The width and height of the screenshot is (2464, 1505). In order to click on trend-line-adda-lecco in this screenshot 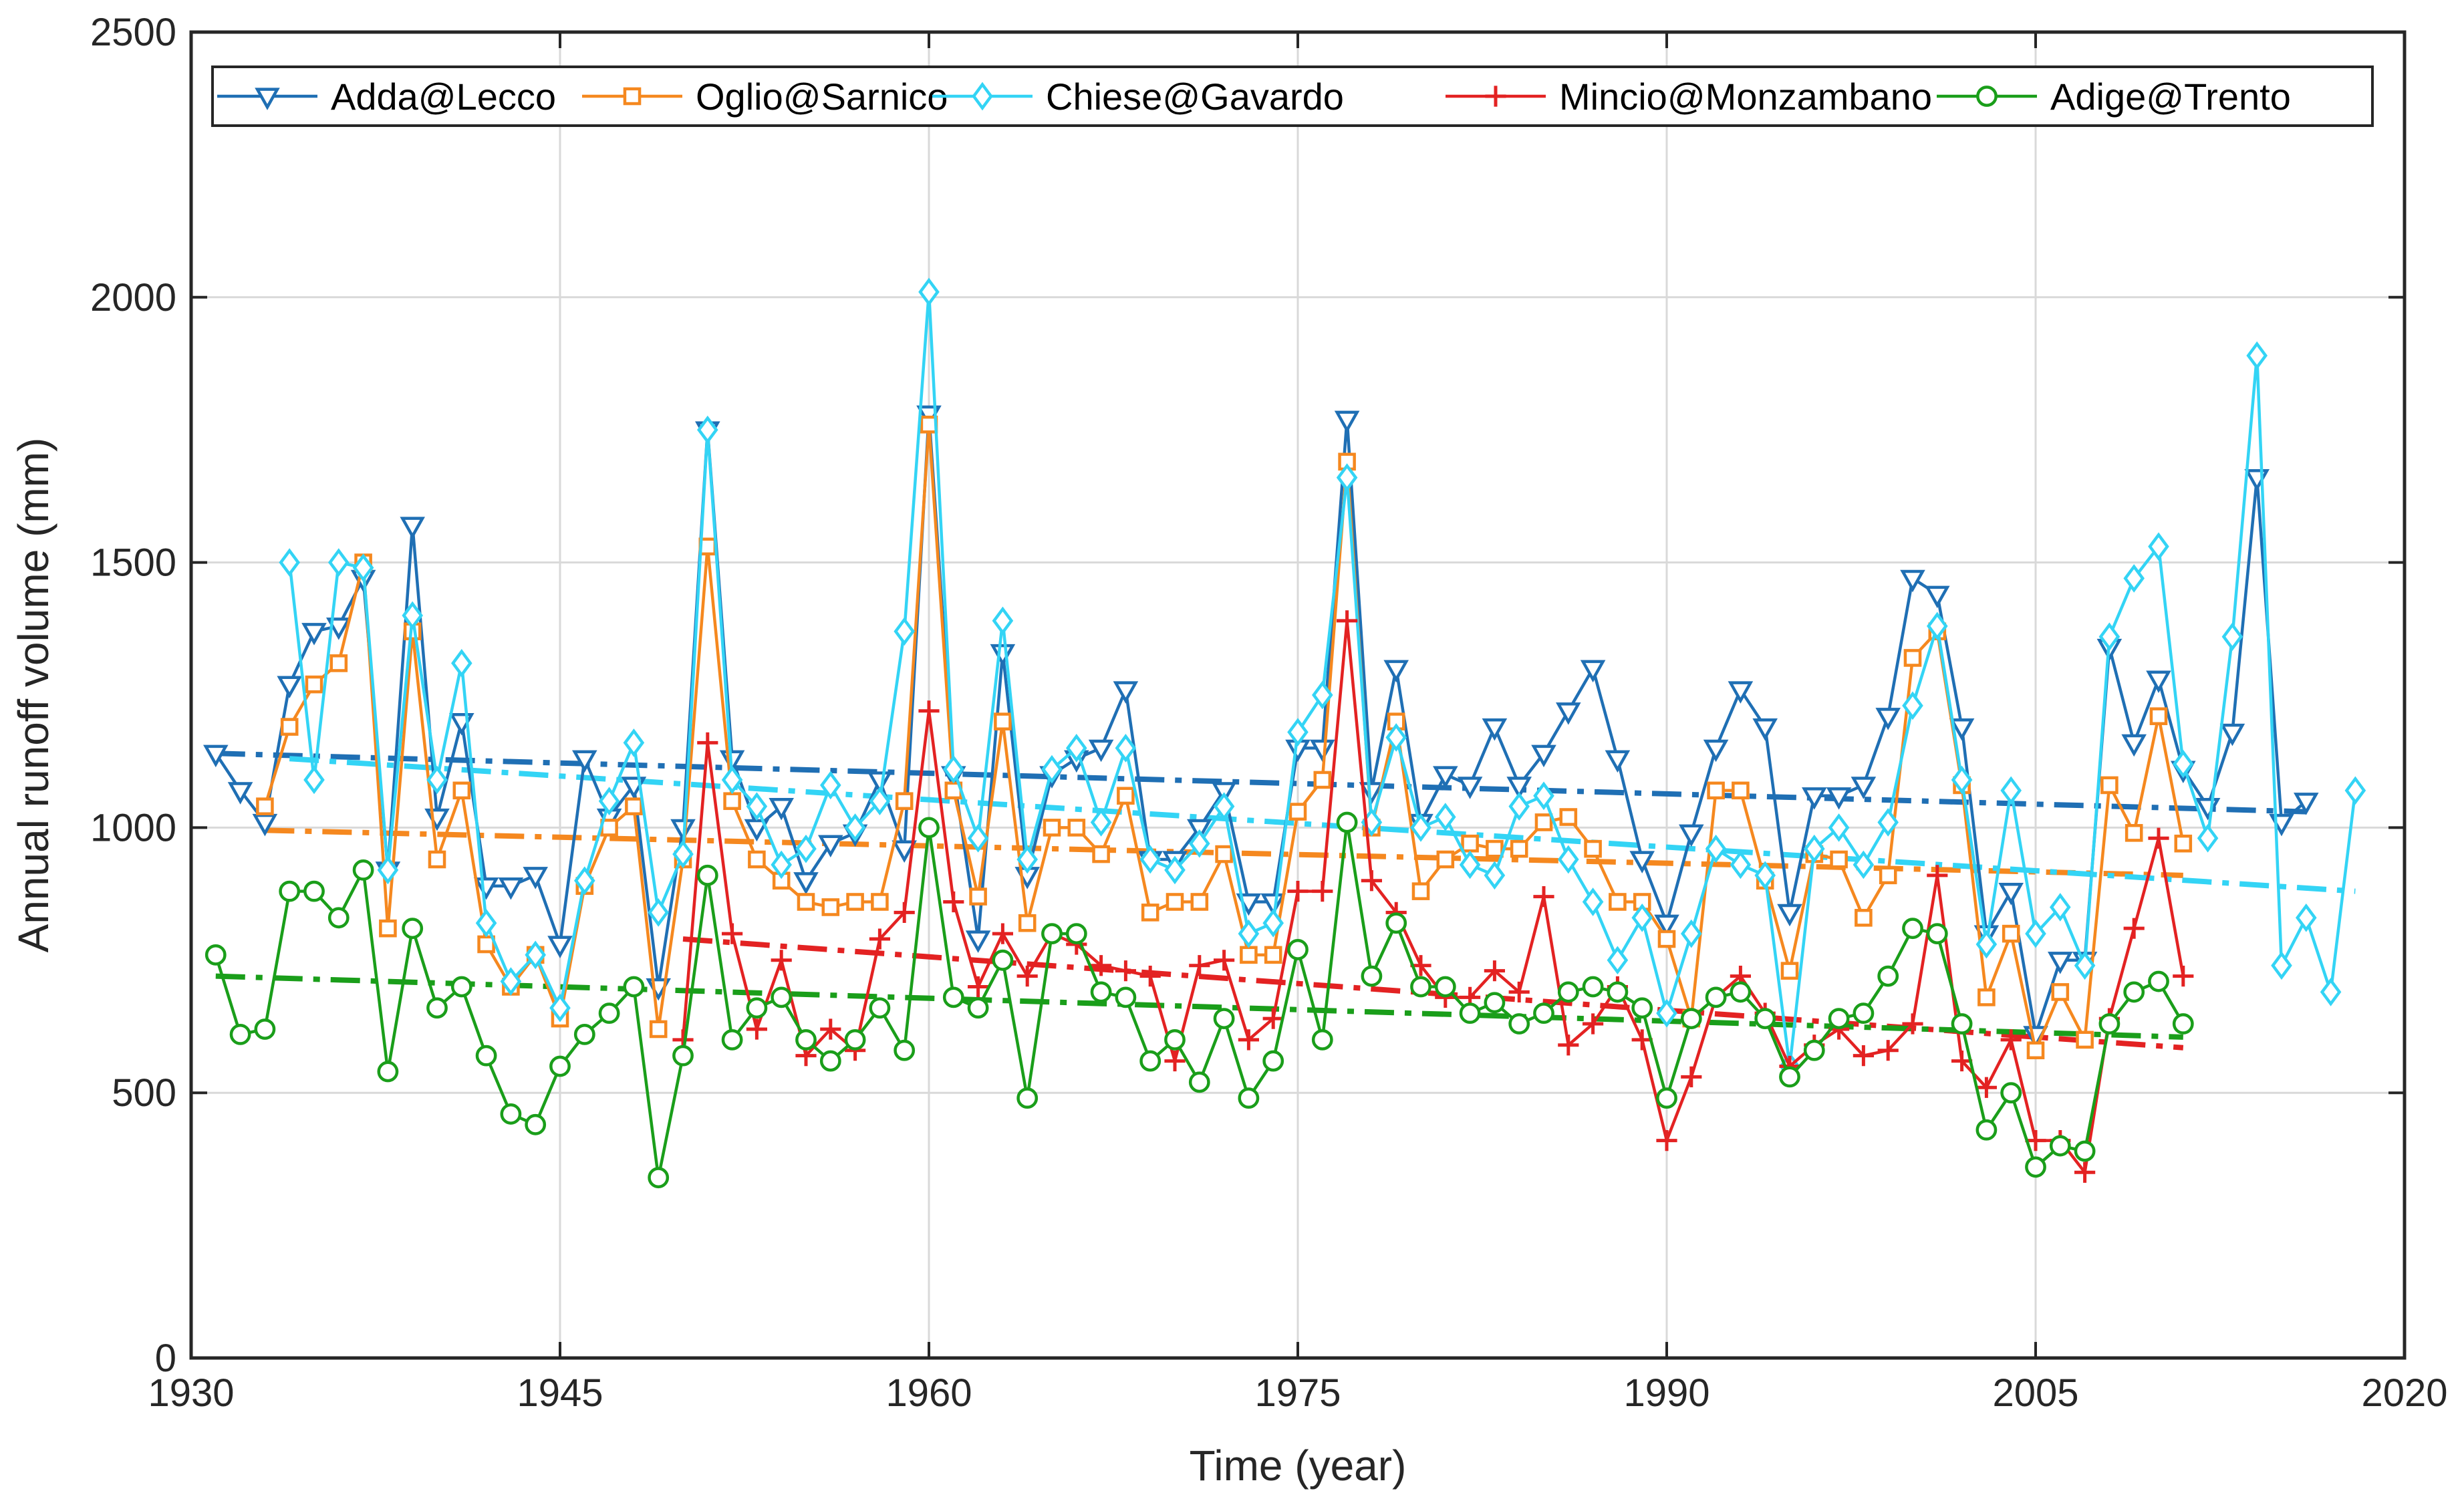, I will do `click(1261, 782)`.